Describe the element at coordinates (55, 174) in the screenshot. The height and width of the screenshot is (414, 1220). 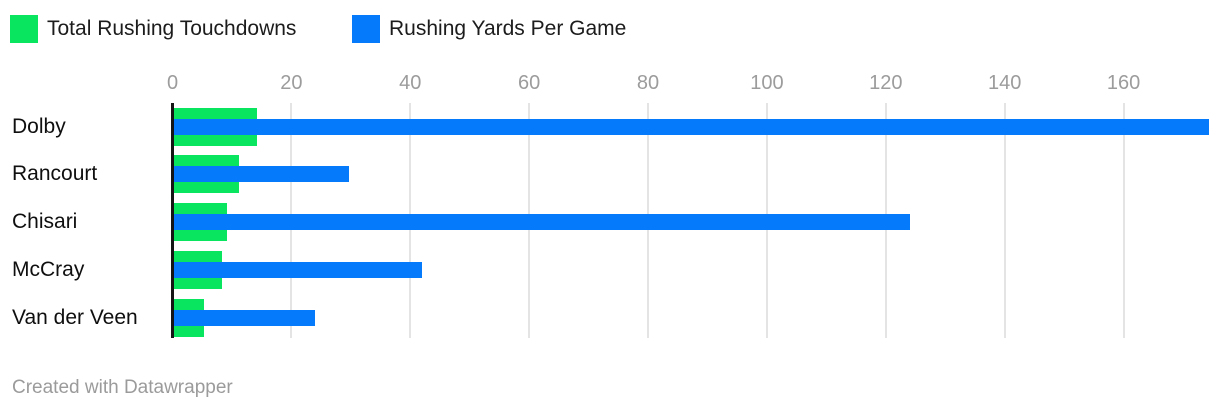
I see `category-label: Rancourt` at that location.